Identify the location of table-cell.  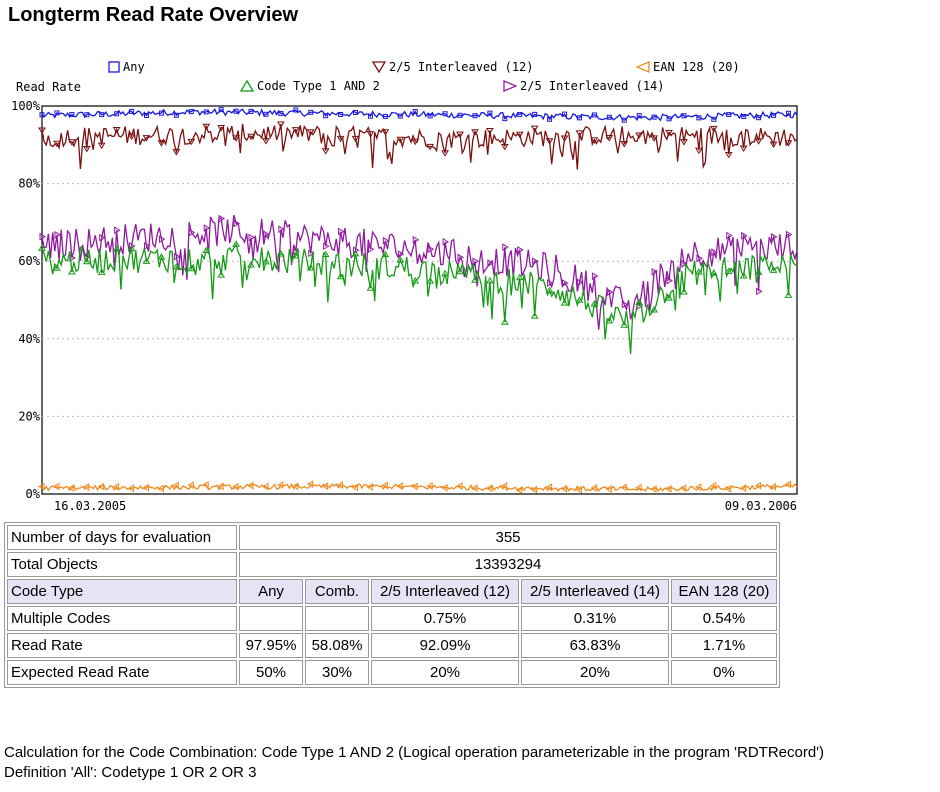
(271, 618).